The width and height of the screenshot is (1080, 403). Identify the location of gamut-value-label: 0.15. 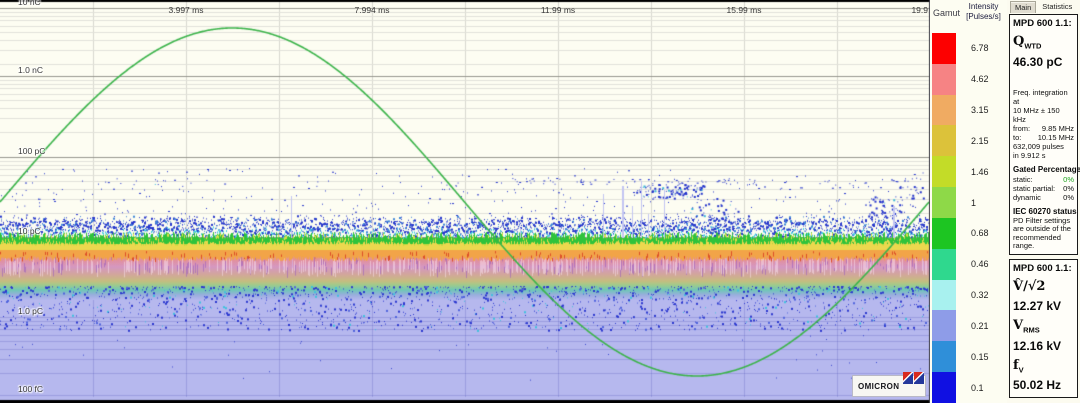
(980, 356).